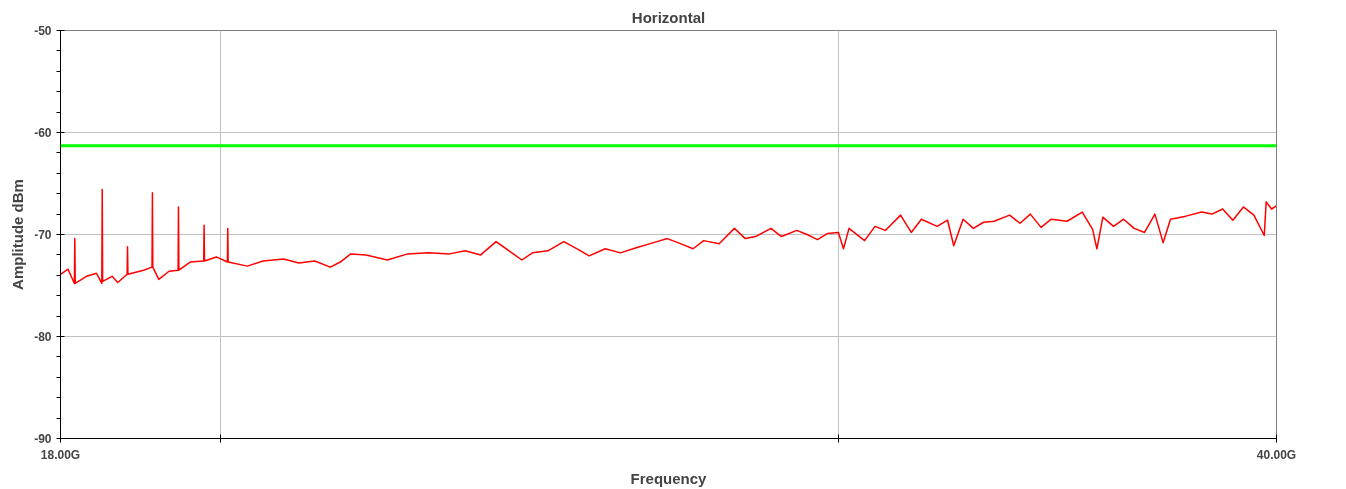 Image resolution: width=1346 pixels, height=489 pixels. I want to click on y-tick-label: -80, so click(43, 337).